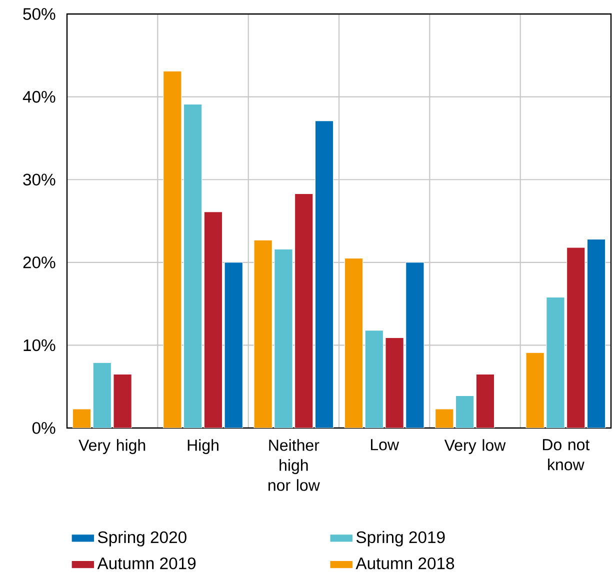 This screenshot has height=583, width=616. Describe the element at coordinates (405, 563) in the screenshot. I see `legend-label: Autumn 2018` at that location.